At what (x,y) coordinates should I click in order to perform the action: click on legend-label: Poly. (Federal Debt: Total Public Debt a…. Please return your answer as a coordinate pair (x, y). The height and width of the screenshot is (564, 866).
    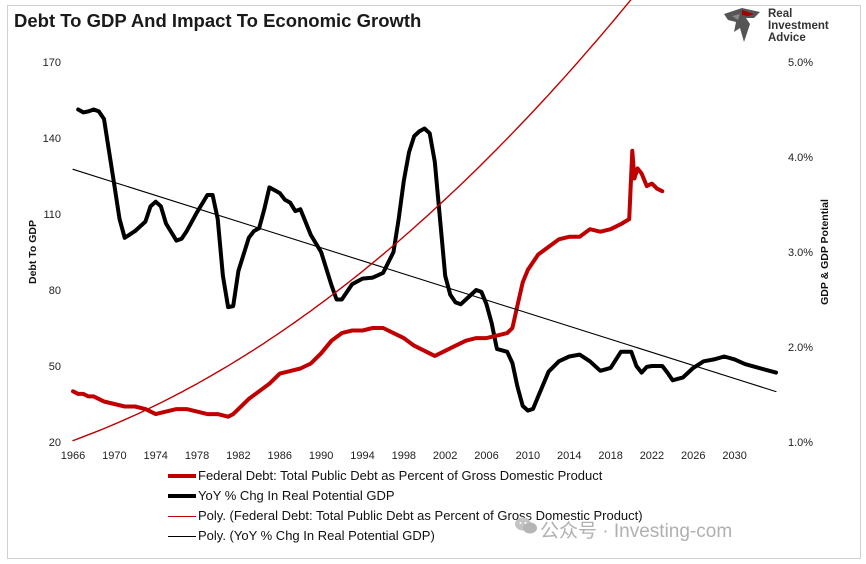
    Looking at the image, I should click on (420, 515).